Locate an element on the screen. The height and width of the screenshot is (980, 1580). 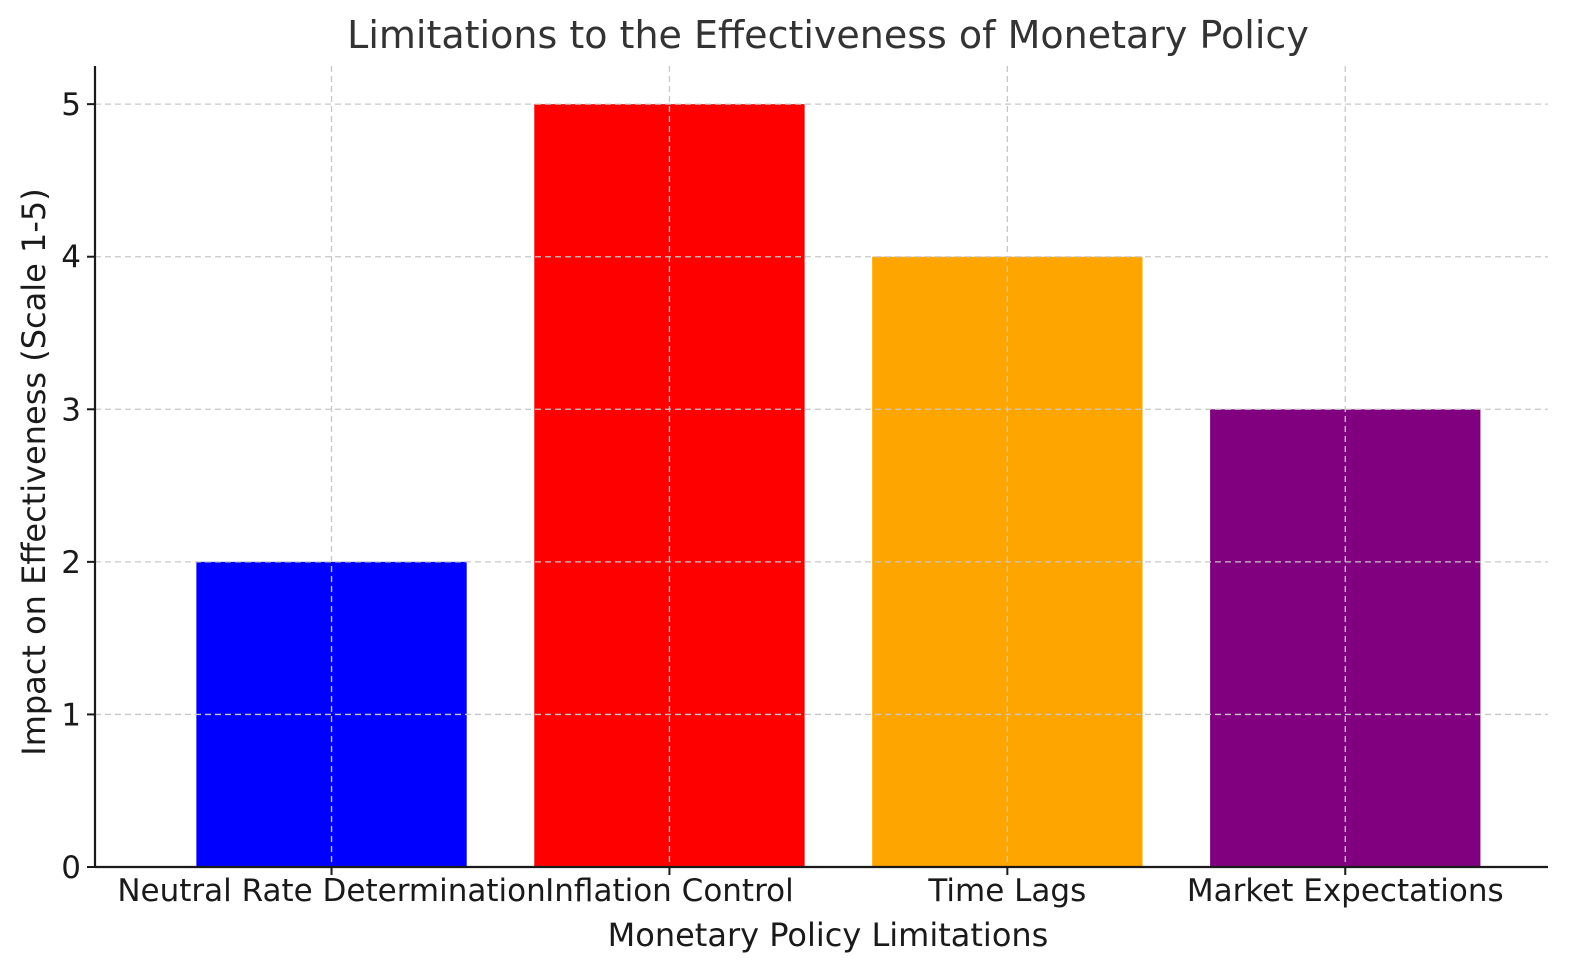
x-tick-label: Neutral Rate Determination is located at coordinates (331, 891).